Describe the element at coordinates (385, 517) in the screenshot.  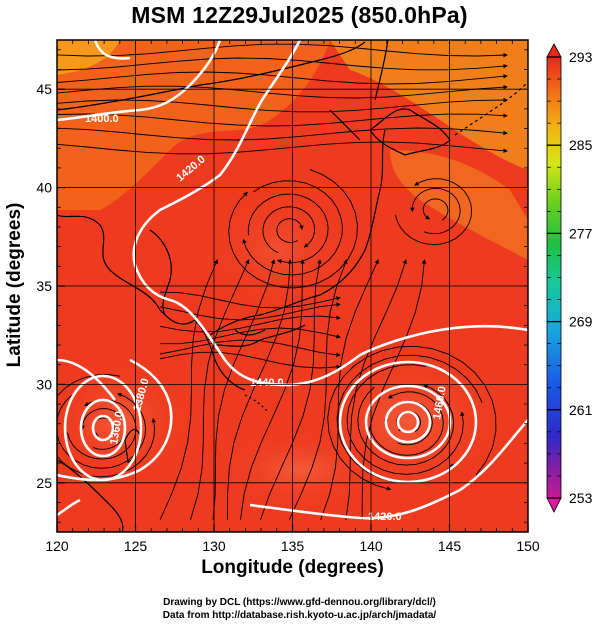
I see `contour-label: 1420.0` at that location.